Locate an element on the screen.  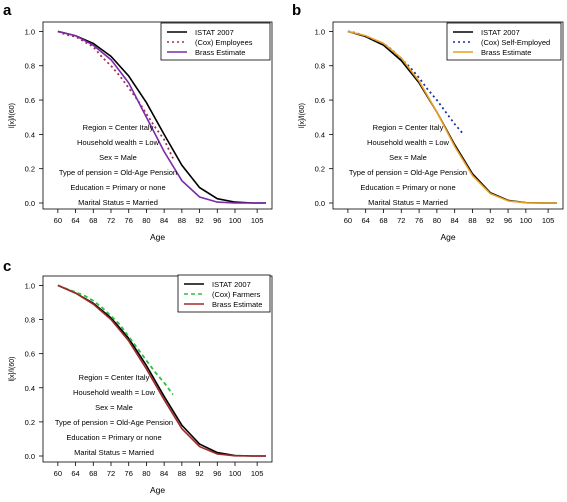
legend-label: (Cox) Self-Employed is located at coordinates (515, 42).